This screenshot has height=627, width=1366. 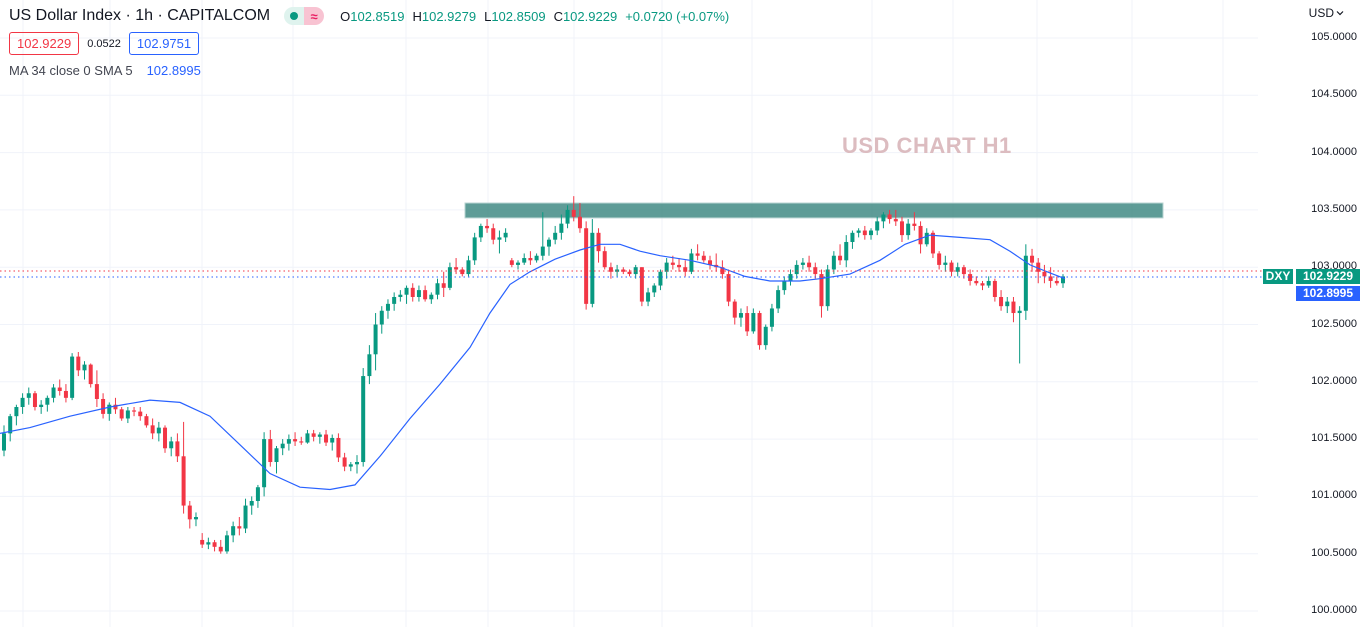 What do you see at coordinates (377, 16) in the screenshot?
I see `open-value: 102.8519` at bounding box center [377, 16].